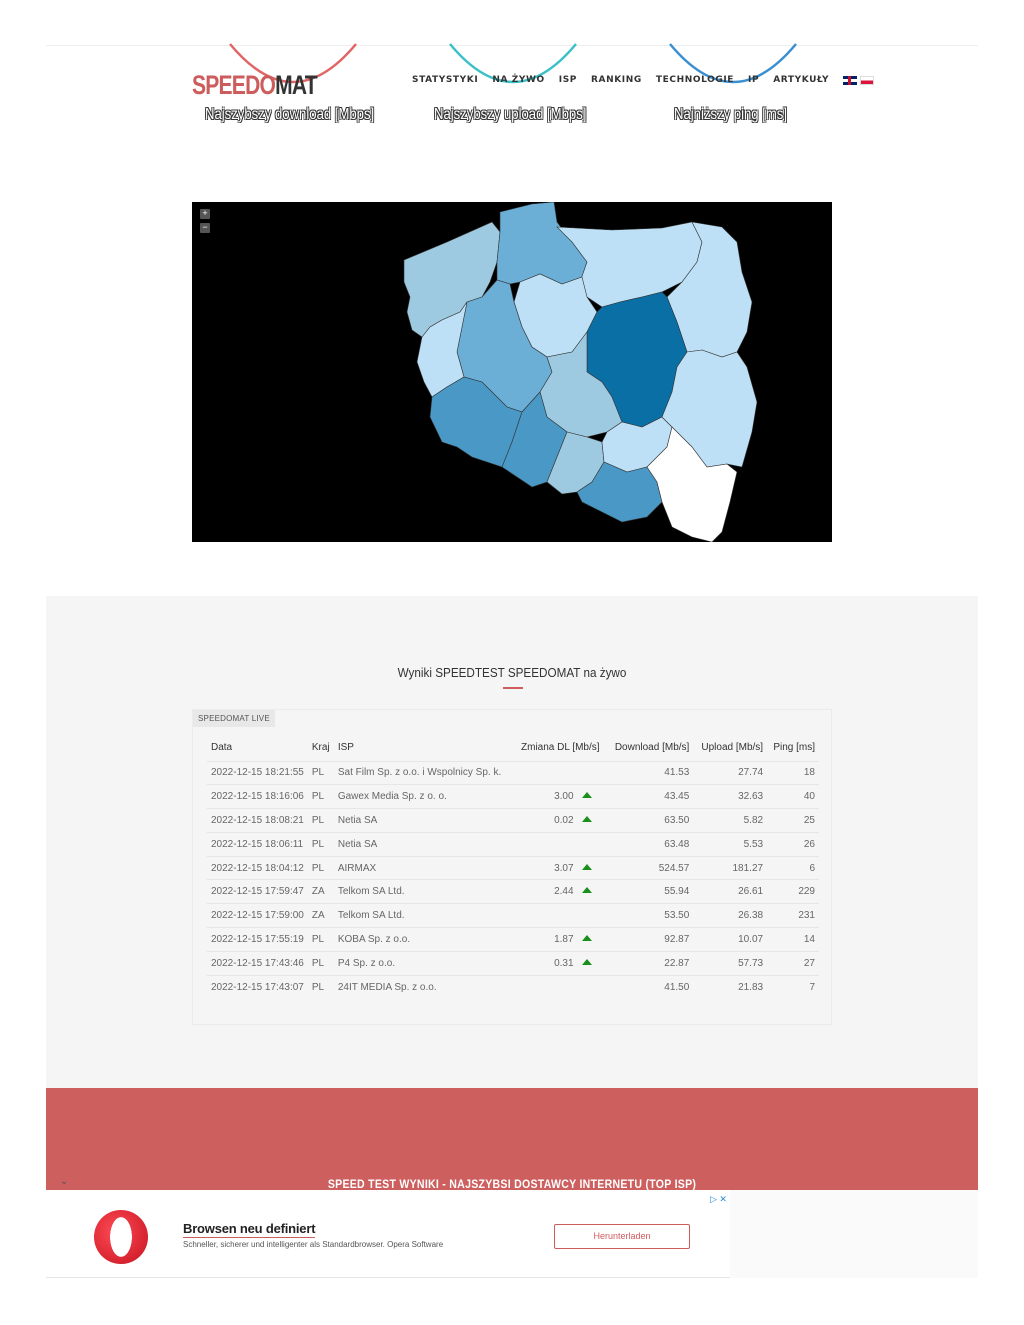 The image size is (1024, 1325). What do you see at coordinates (793, 772) in the screenshot?
I see `row-ping: 18` at bounding box center [793, 772].